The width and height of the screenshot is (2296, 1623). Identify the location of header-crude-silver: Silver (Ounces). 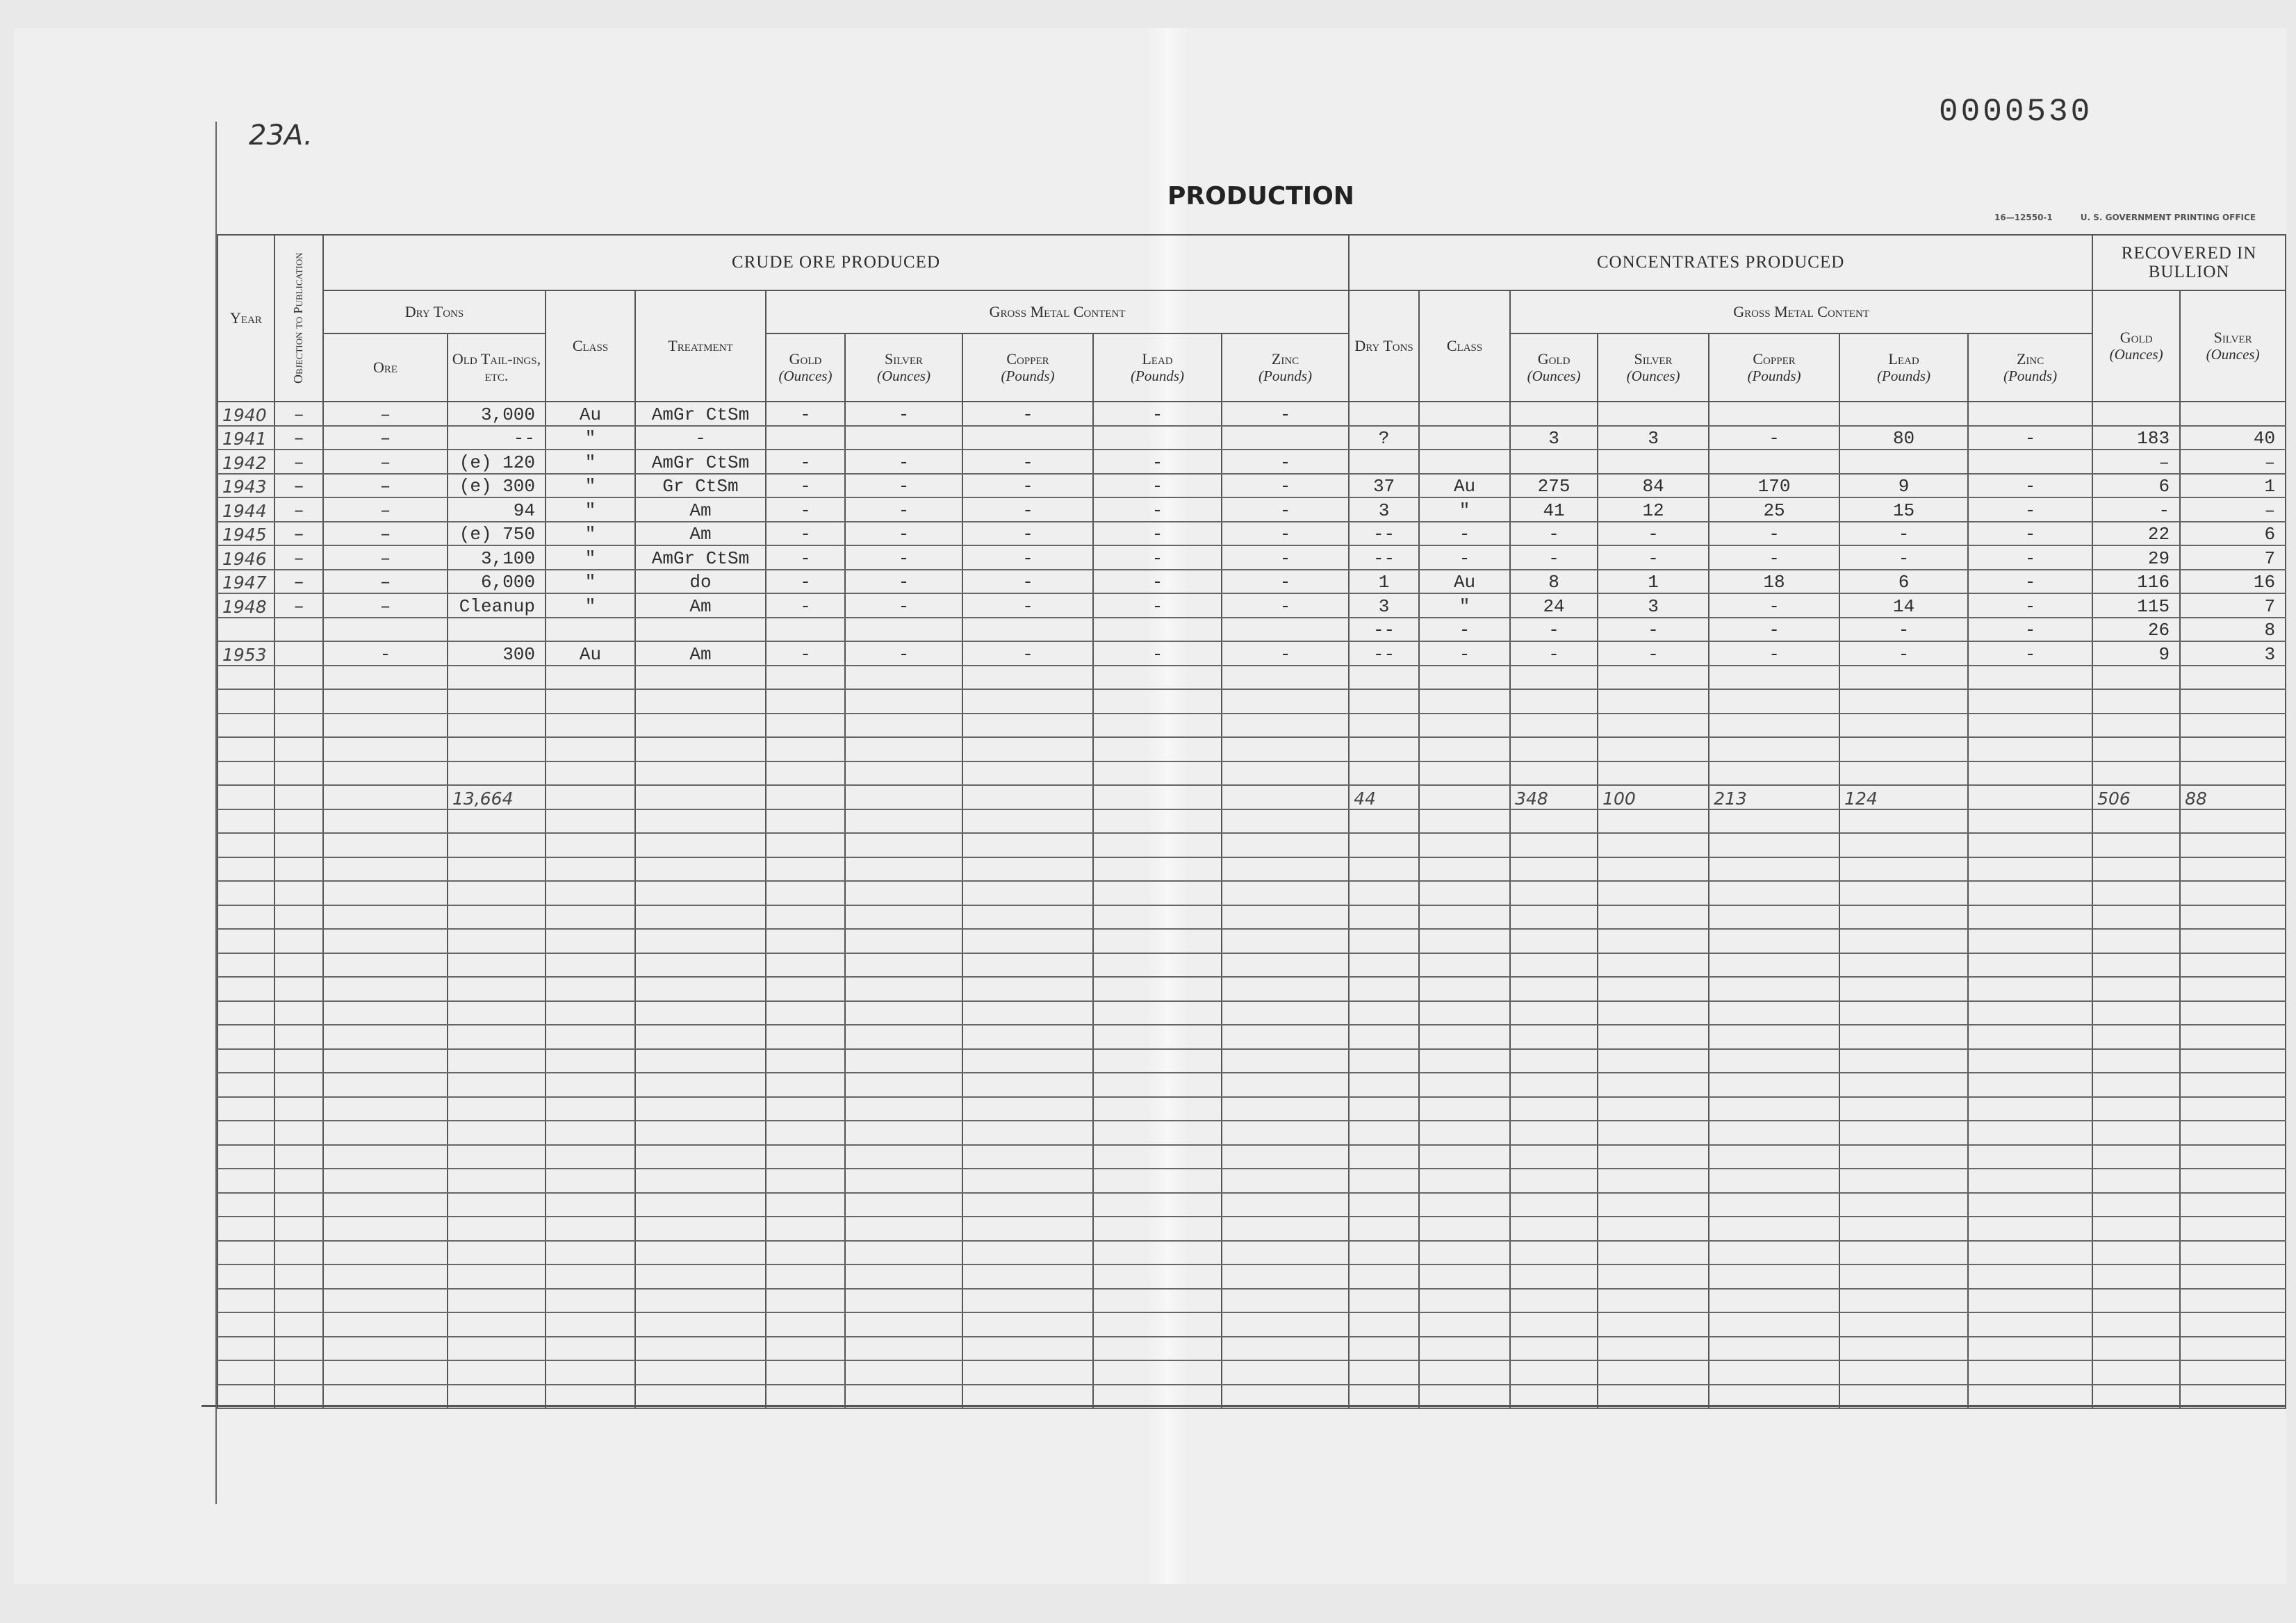
(903, 367).